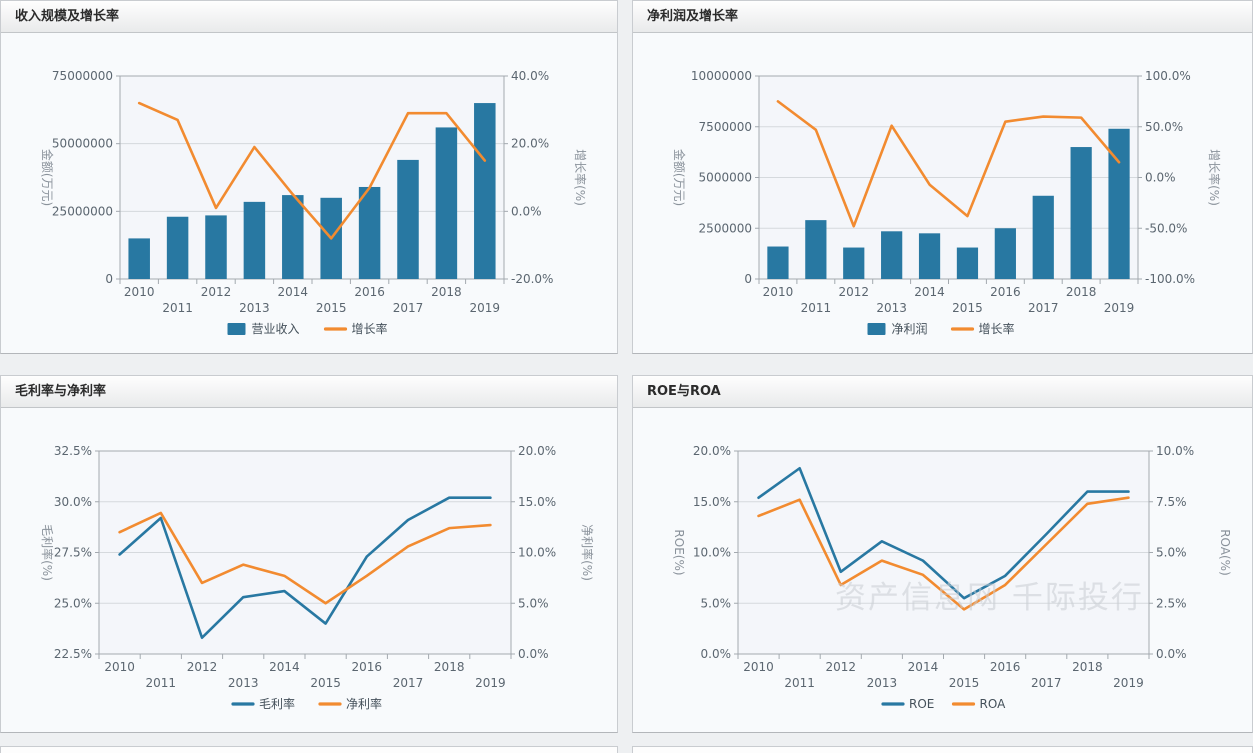 The image size is (1253, 753). Describe the element at coordinates (532, 279) in the screenshot. I see `svg-text: -20.0%` at that location.